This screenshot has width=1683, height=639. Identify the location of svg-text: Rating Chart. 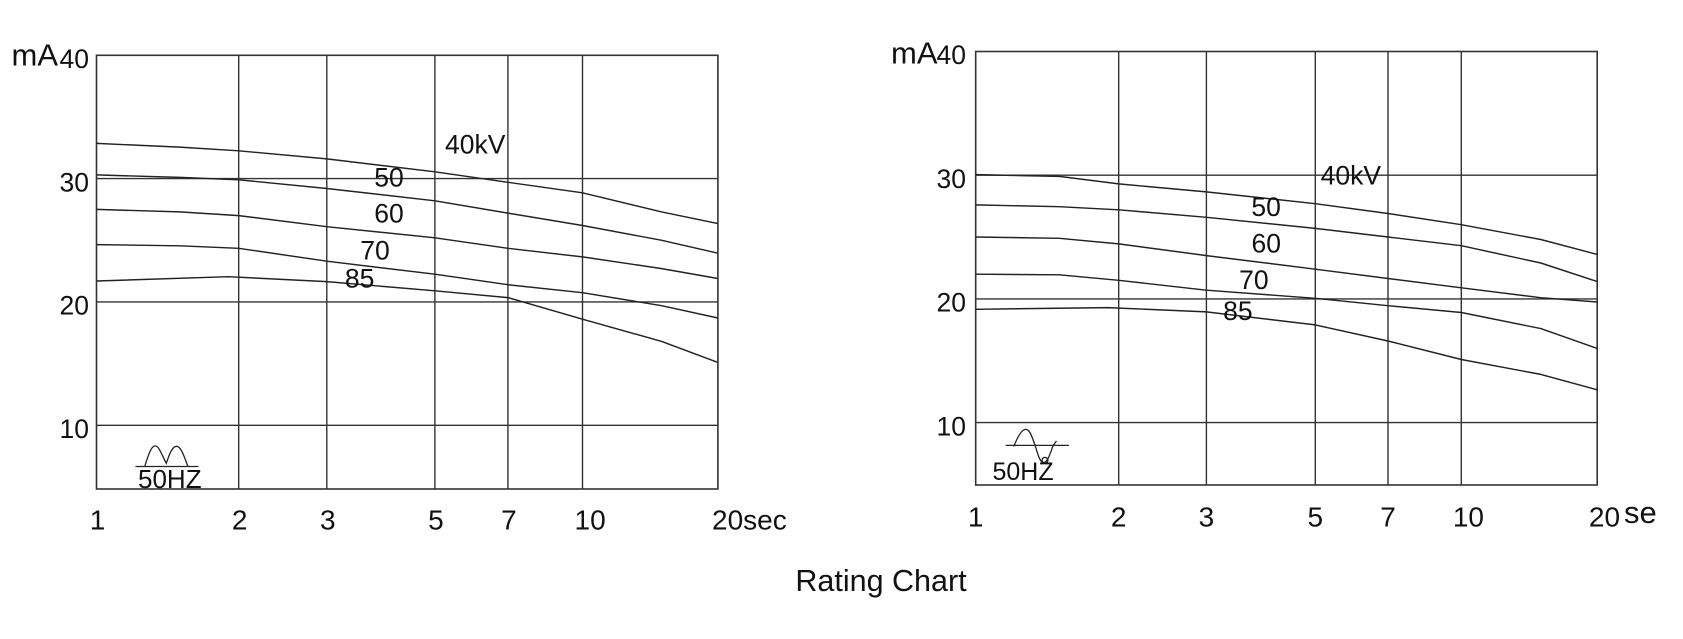
(881, 581).